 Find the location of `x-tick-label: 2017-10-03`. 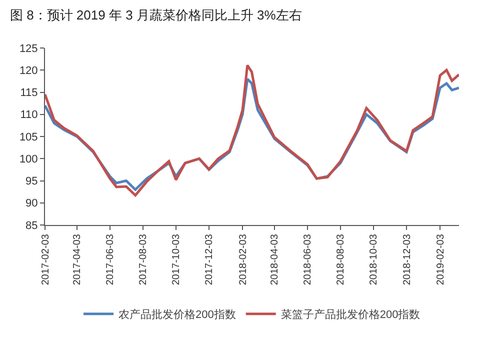

x-tick-label: 2017-10-03 is located at coordinates (176, 260).